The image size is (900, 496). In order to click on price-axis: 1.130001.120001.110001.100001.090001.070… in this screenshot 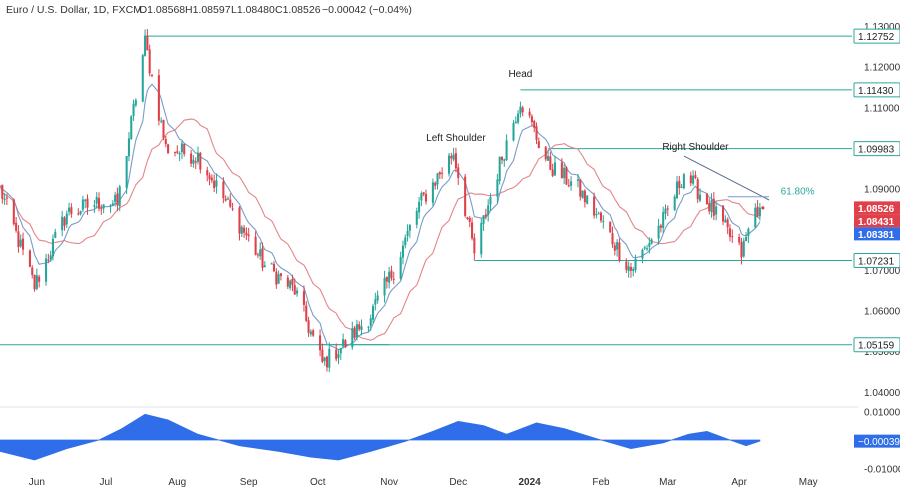, I will do `click(830, 210)`.